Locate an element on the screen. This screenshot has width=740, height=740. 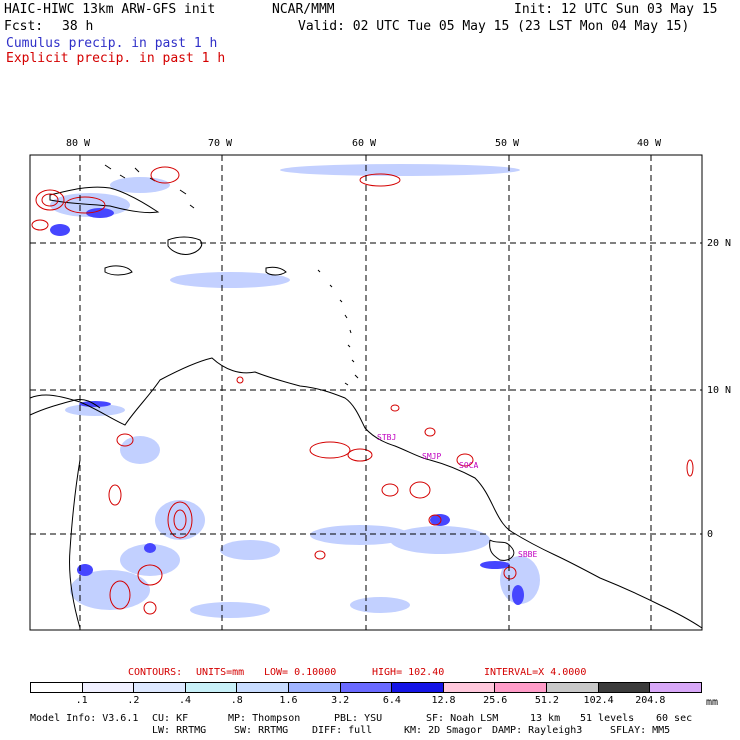
contours-interval: INTERVAL=X 4.0000 is located at coordinates (535, 672).